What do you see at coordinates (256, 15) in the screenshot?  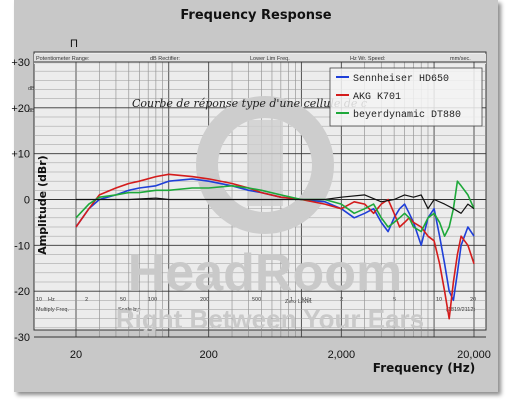 I see `chart-title: Frequency Response` at bounding box center [256, 15].